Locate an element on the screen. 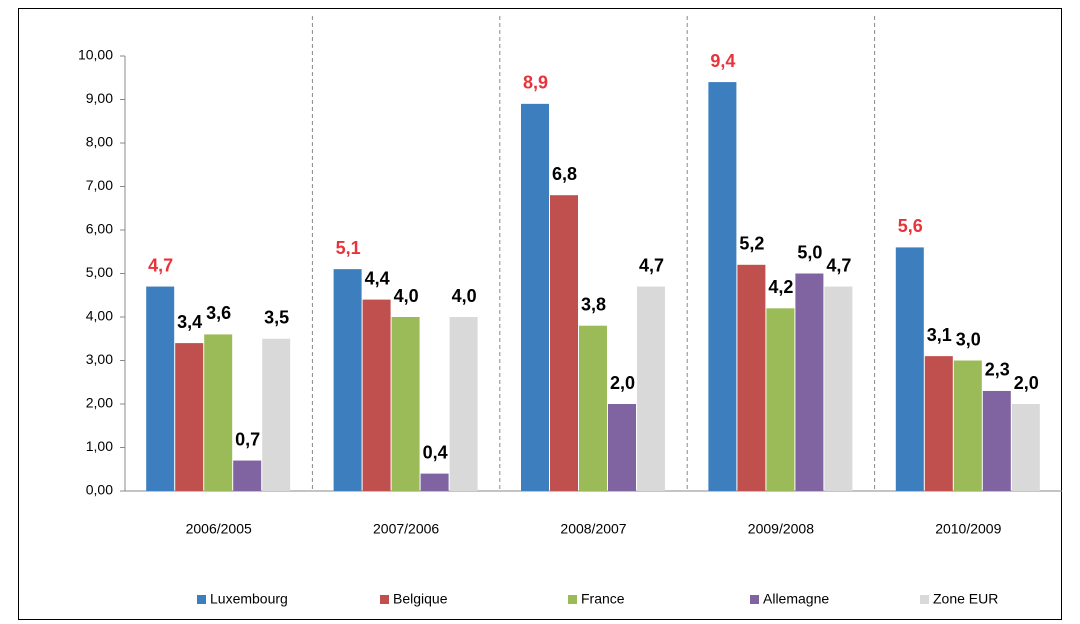 Image resolution: width=1080 pixels, height=624 pixels. y-tick-label: 2,00 is located at coordinates (99, 403).